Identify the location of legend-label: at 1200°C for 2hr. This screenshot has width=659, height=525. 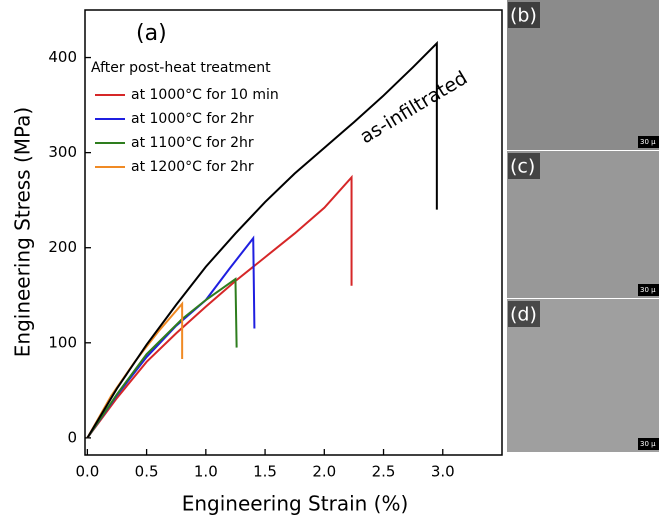
(192, 167).